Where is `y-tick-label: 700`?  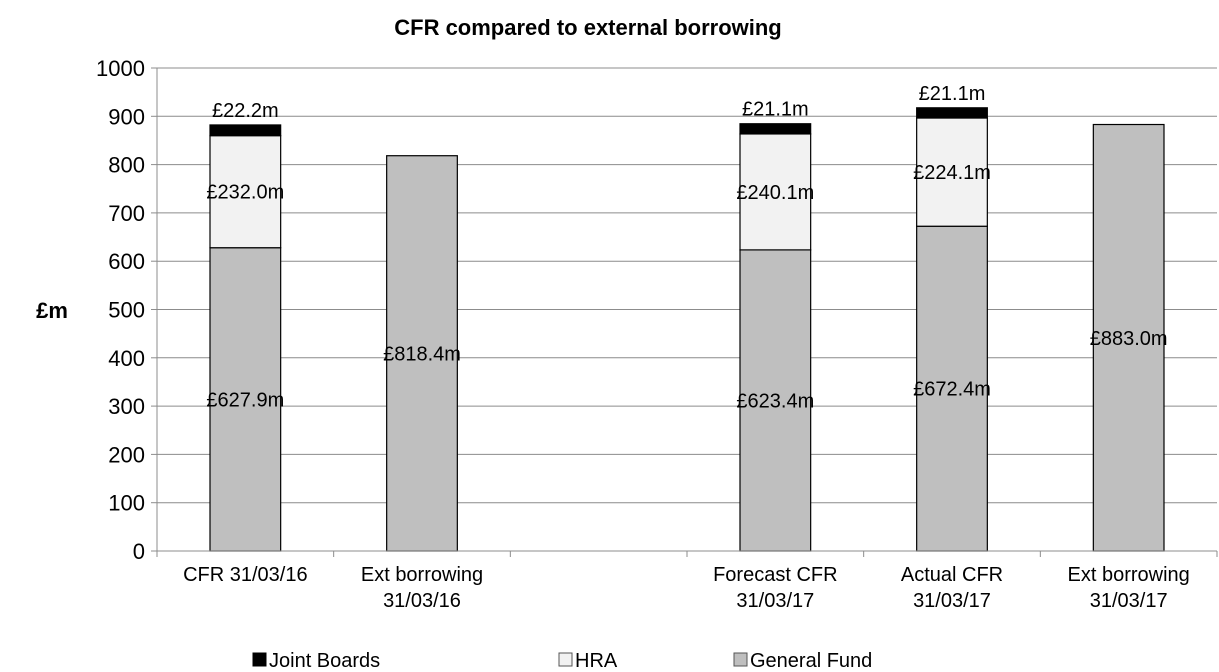 y-tick-label: 700 is located at coordinates (126, 213).